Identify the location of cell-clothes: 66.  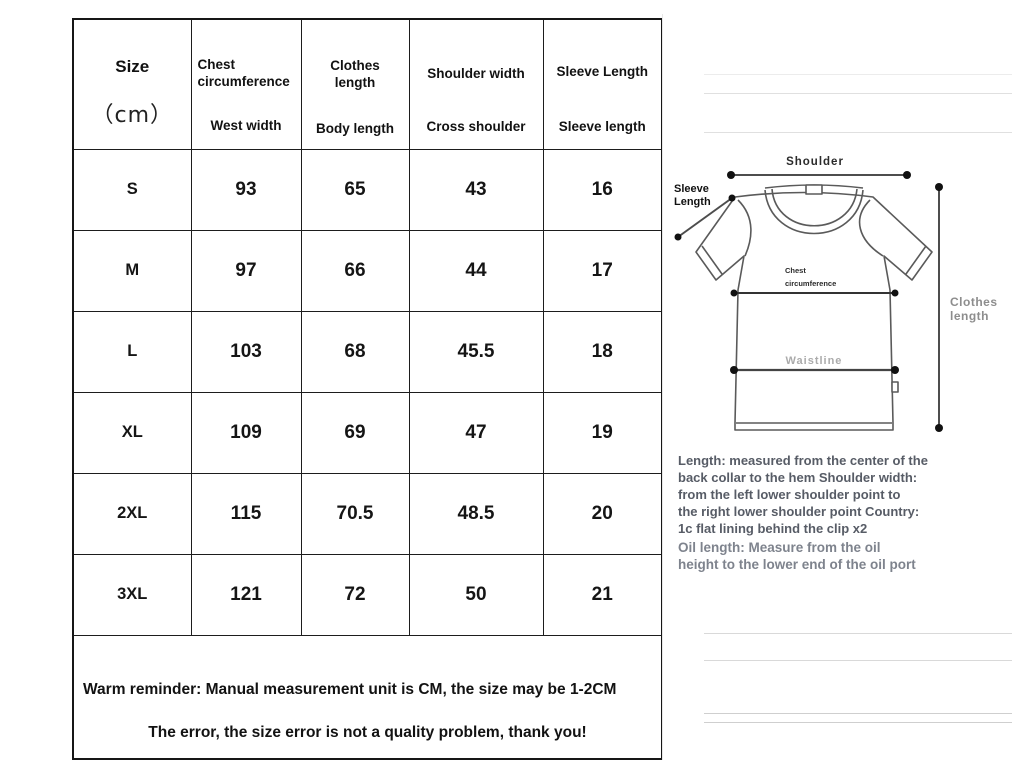
(355, 270).